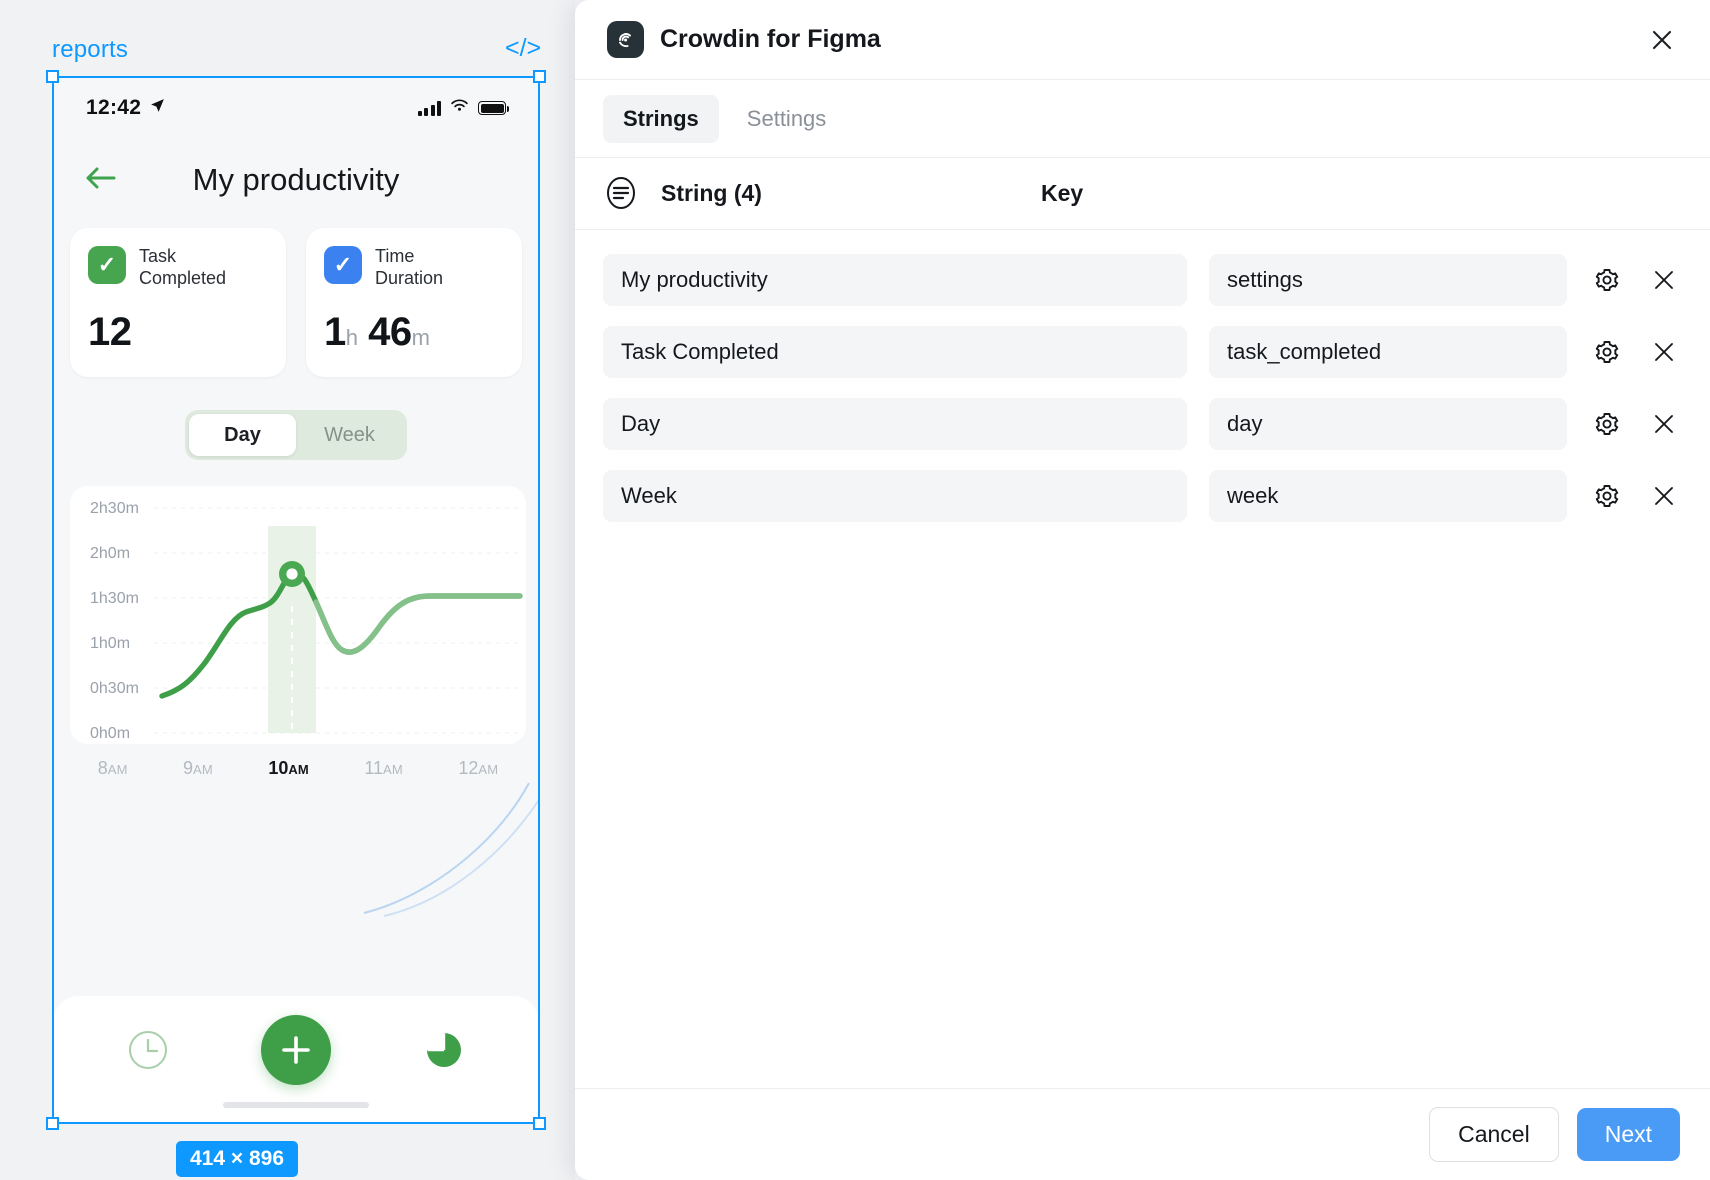 This screenshot has width=1710, height=1180. What do you see at coordinates (895, 352) in the screenshot?
I see `string-value-input: Task Completed` at bounding box center [895, 352].